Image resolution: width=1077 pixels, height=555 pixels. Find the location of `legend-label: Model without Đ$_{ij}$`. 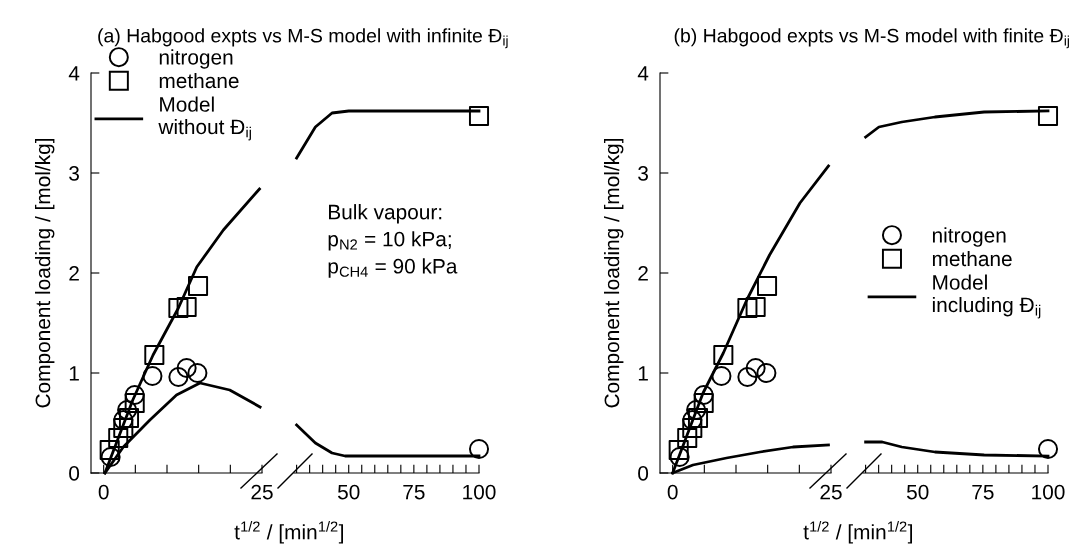

legend-label: Model without Đ$_{ij}$ is located at coordinates (204, 118).